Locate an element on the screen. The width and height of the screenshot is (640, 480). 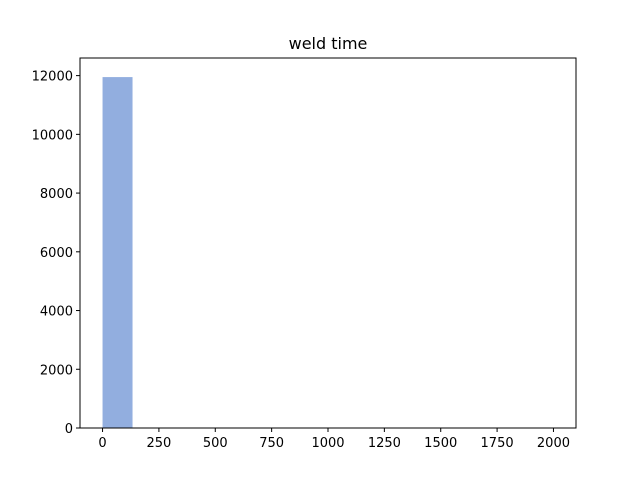
y-axis: 0 2000 4000 6000 8000 10000 12000 is located at coordinates (56, 253).